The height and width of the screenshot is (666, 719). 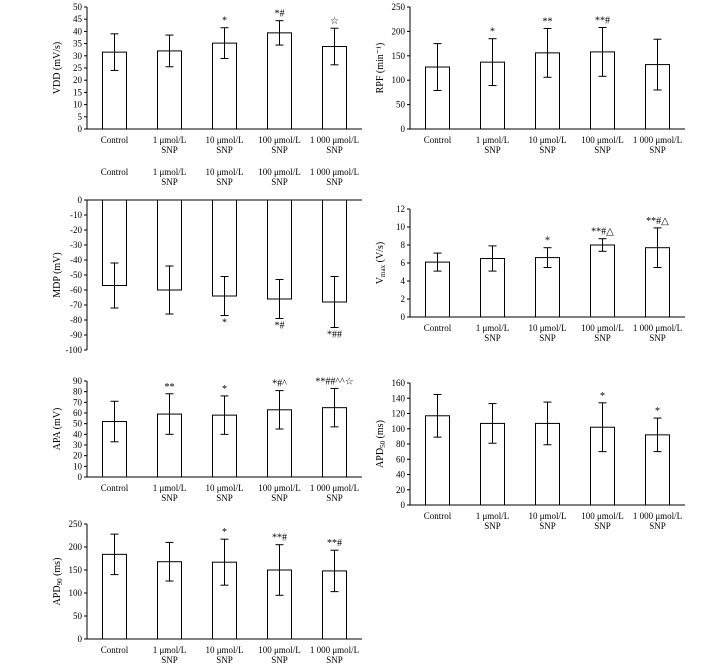 I want to click on y-axis-label: MDP (mV), so click(x=57, y=274).